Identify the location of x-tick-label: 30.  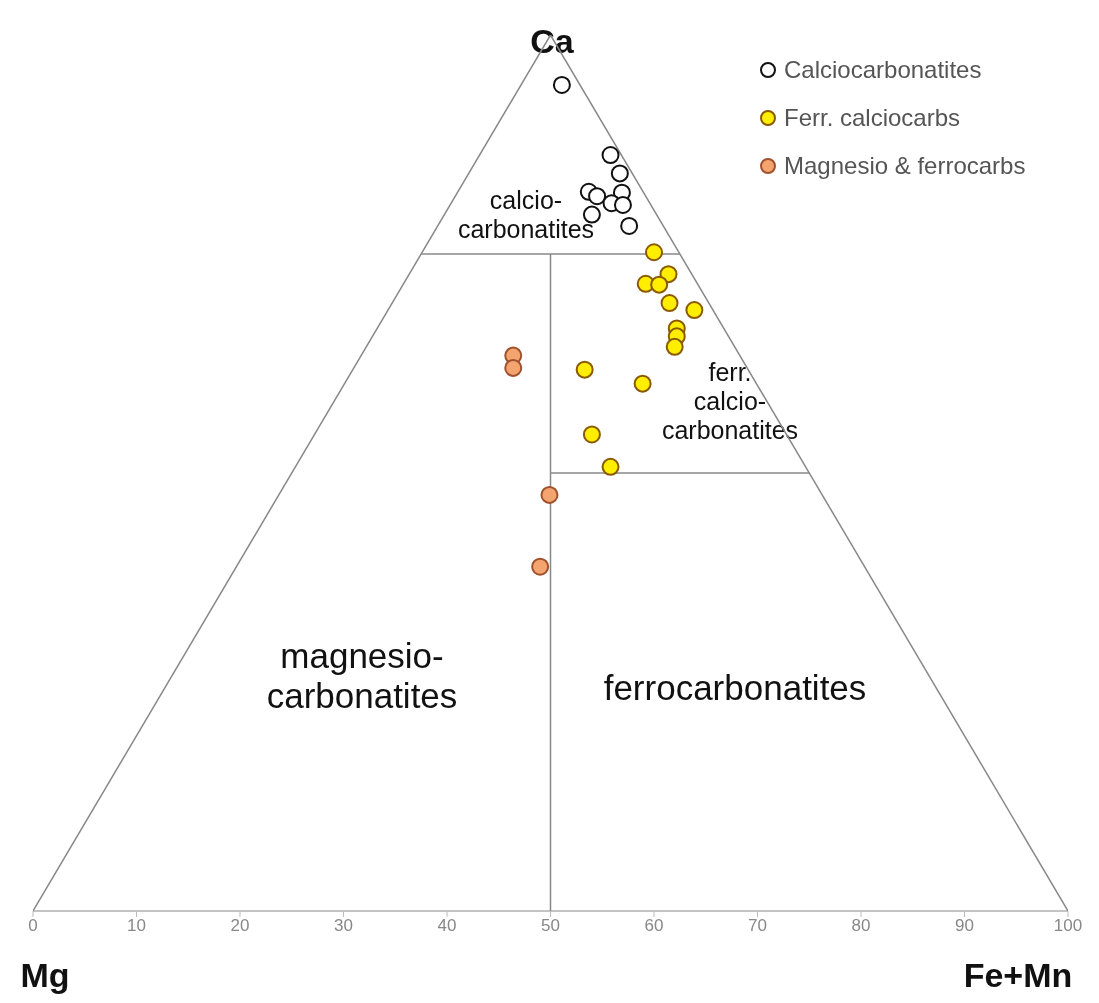
(343, 926).